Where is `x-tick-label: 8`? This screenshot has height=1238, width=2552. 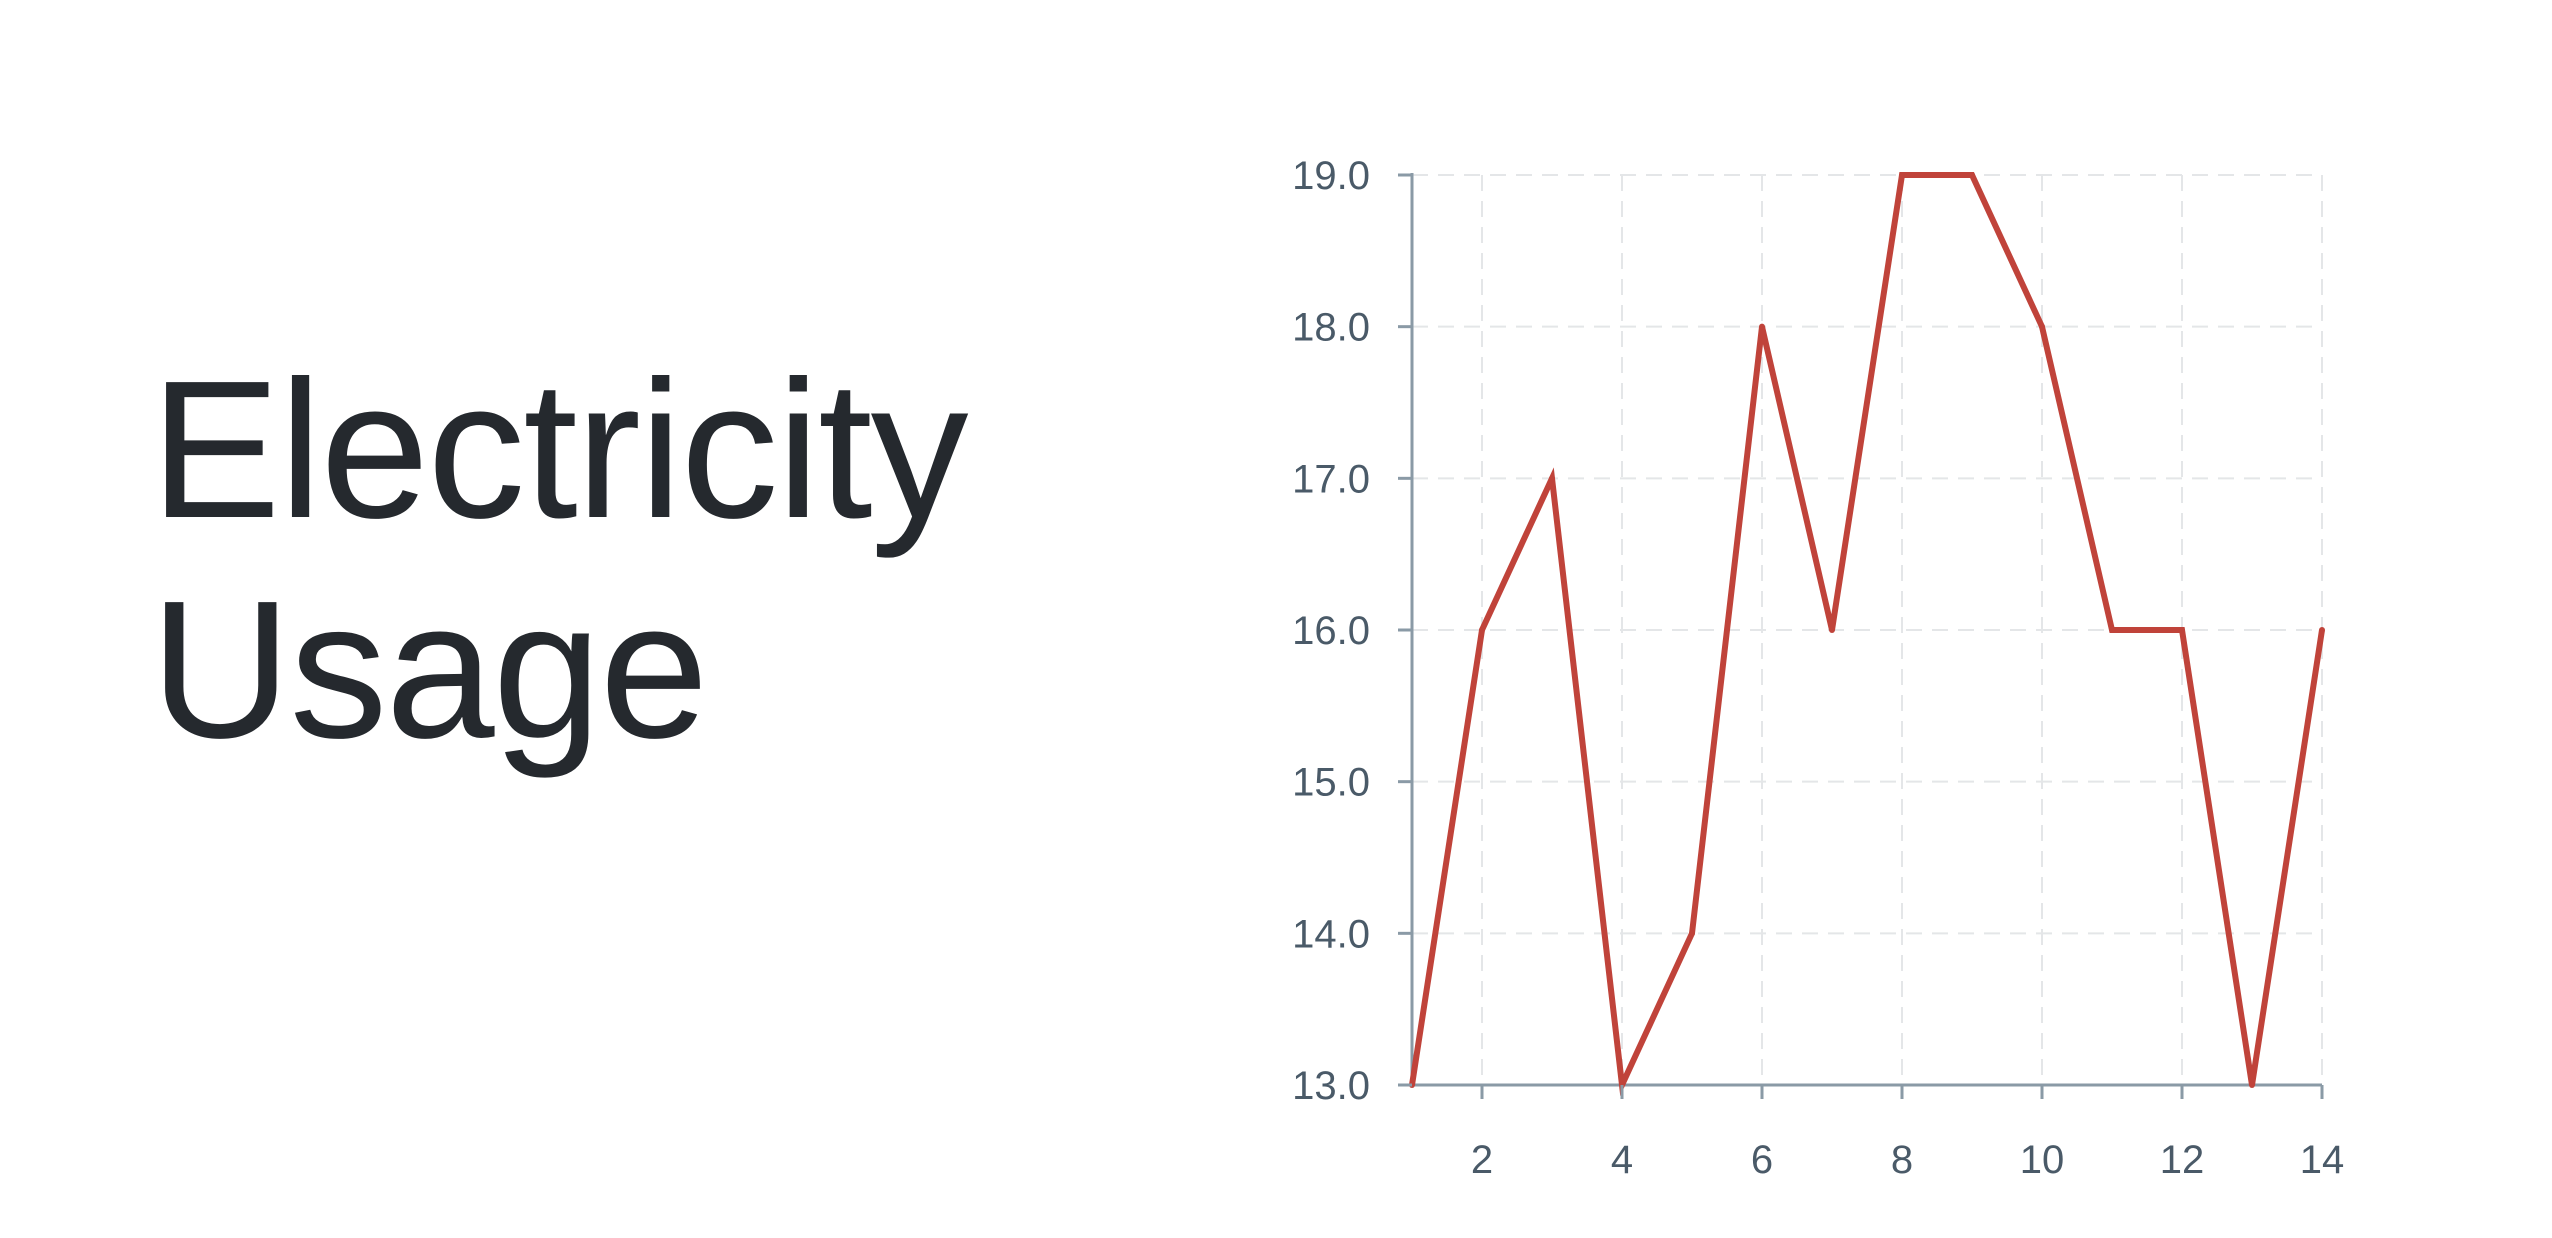
x-tick-label: 8 is located at coordinates (1902, 1160).